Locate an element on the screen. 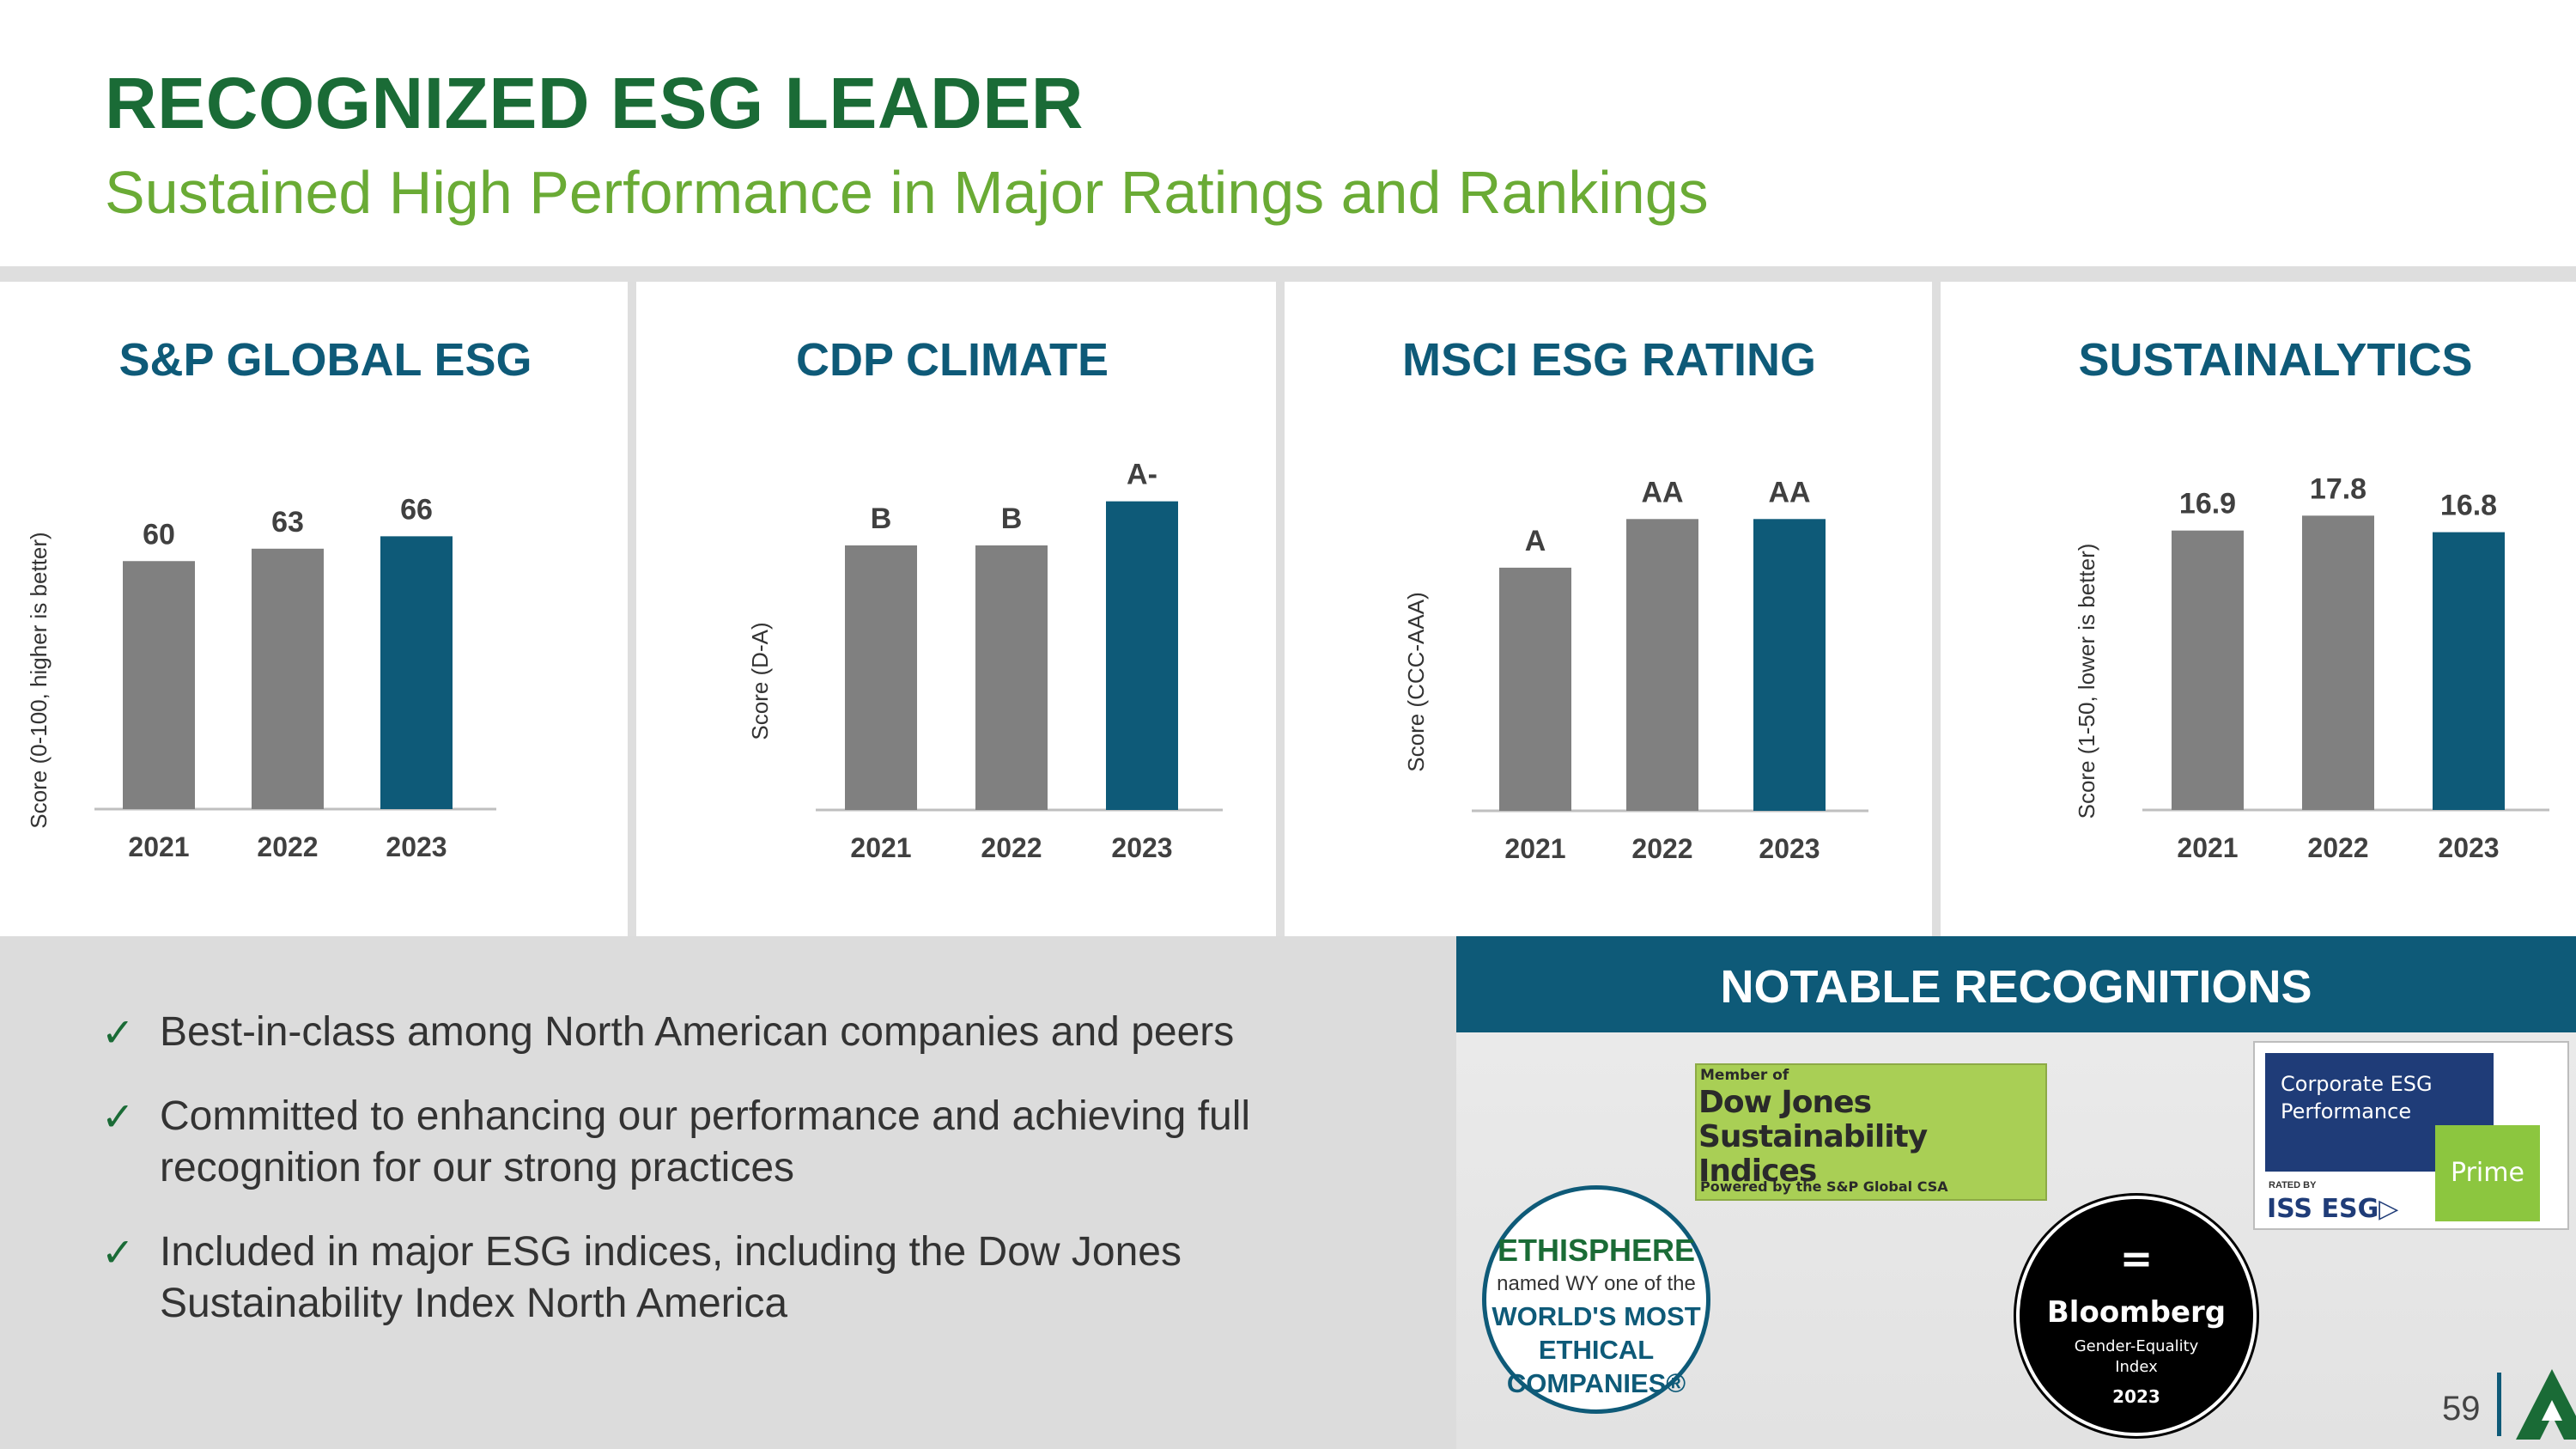 This screenshot has height=1449, width=2576. chart-svg: Score (CCC-AAA) A 2021 AA 2022 AA 2023 is located at coordinates (1635, 670).